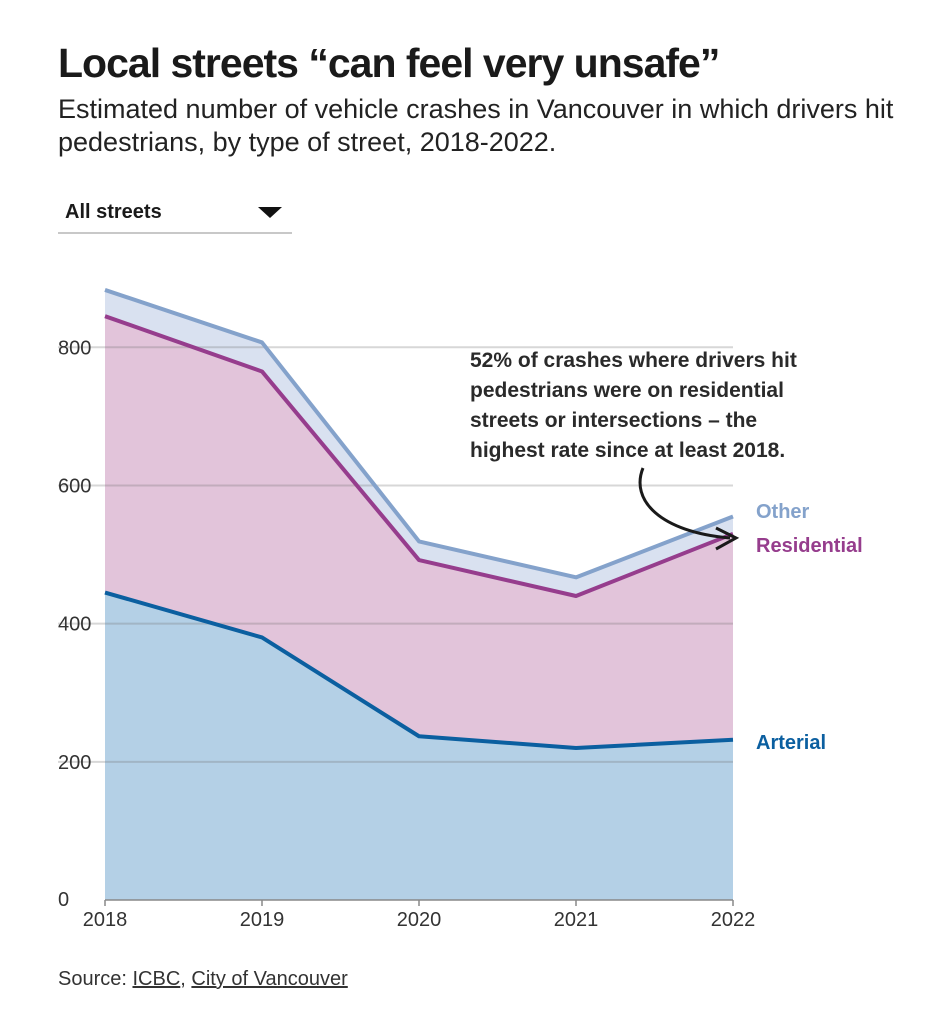 The image size is (936, 1024). What do you see at coordinates (74, 763) in the screenshot?
I see `y-tick-label-200: 200` at bounding box center [74, 763].